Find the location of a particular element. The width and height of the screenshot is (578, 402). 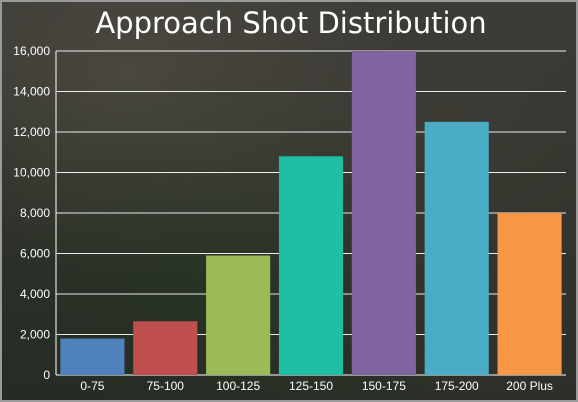

x-tick-label: 75-100 is located at coordinates (166, 386).